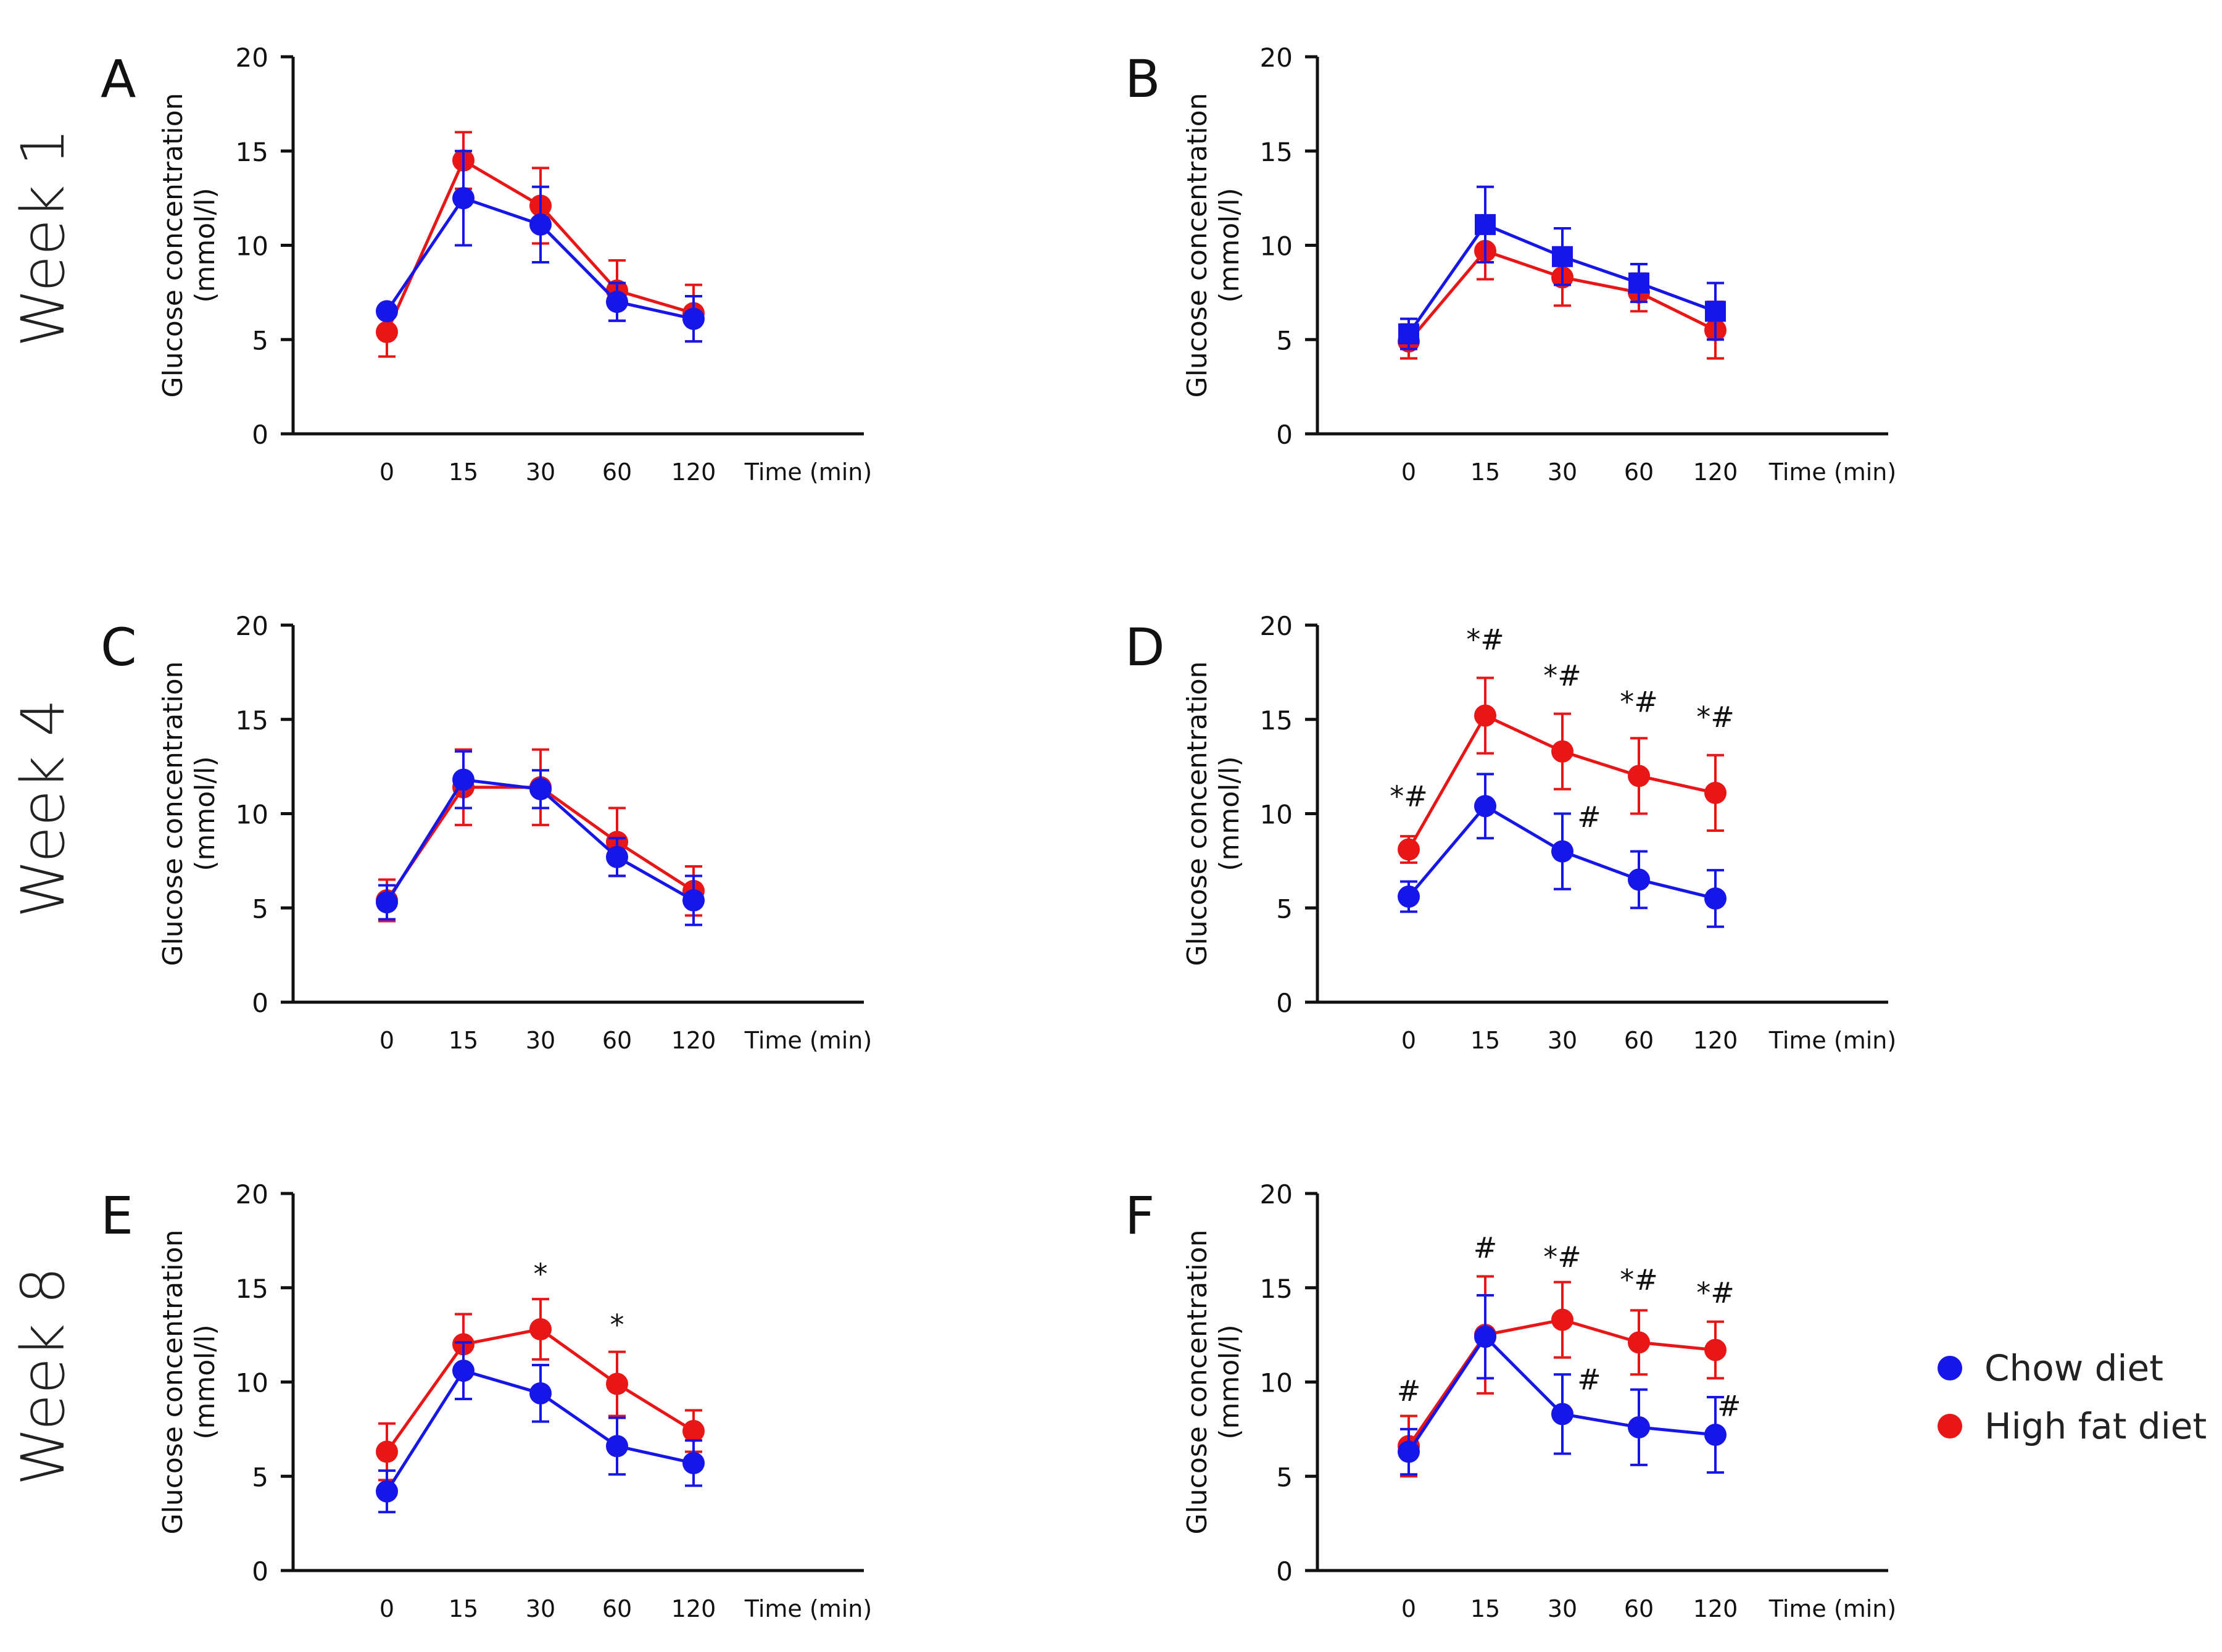  Describe the element at coordinates (541, 1274) in the screenshot. I see `significance-label: *` at that location.